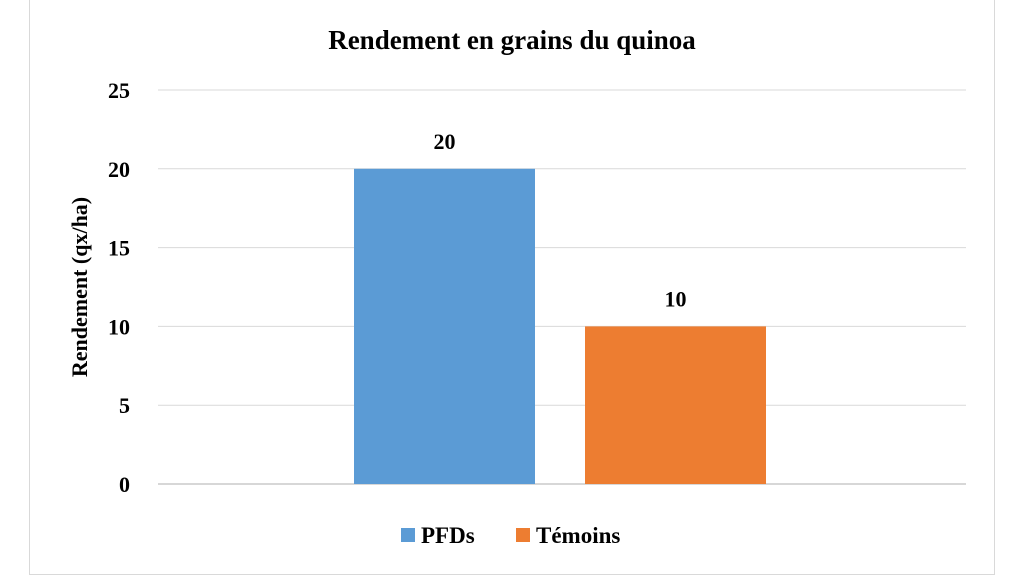 The width and height of the screenshot is (1024, 576). Describe the element at coordinates (119, 326) in the screenshot. I see `y-tick-label: 10` at that location.